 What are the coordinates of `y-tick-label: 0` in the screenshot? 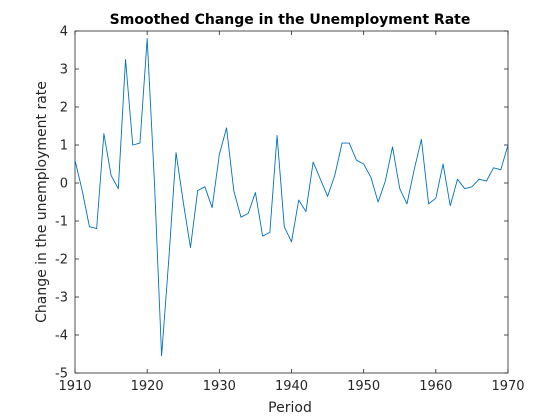 It's located at (64, 184).